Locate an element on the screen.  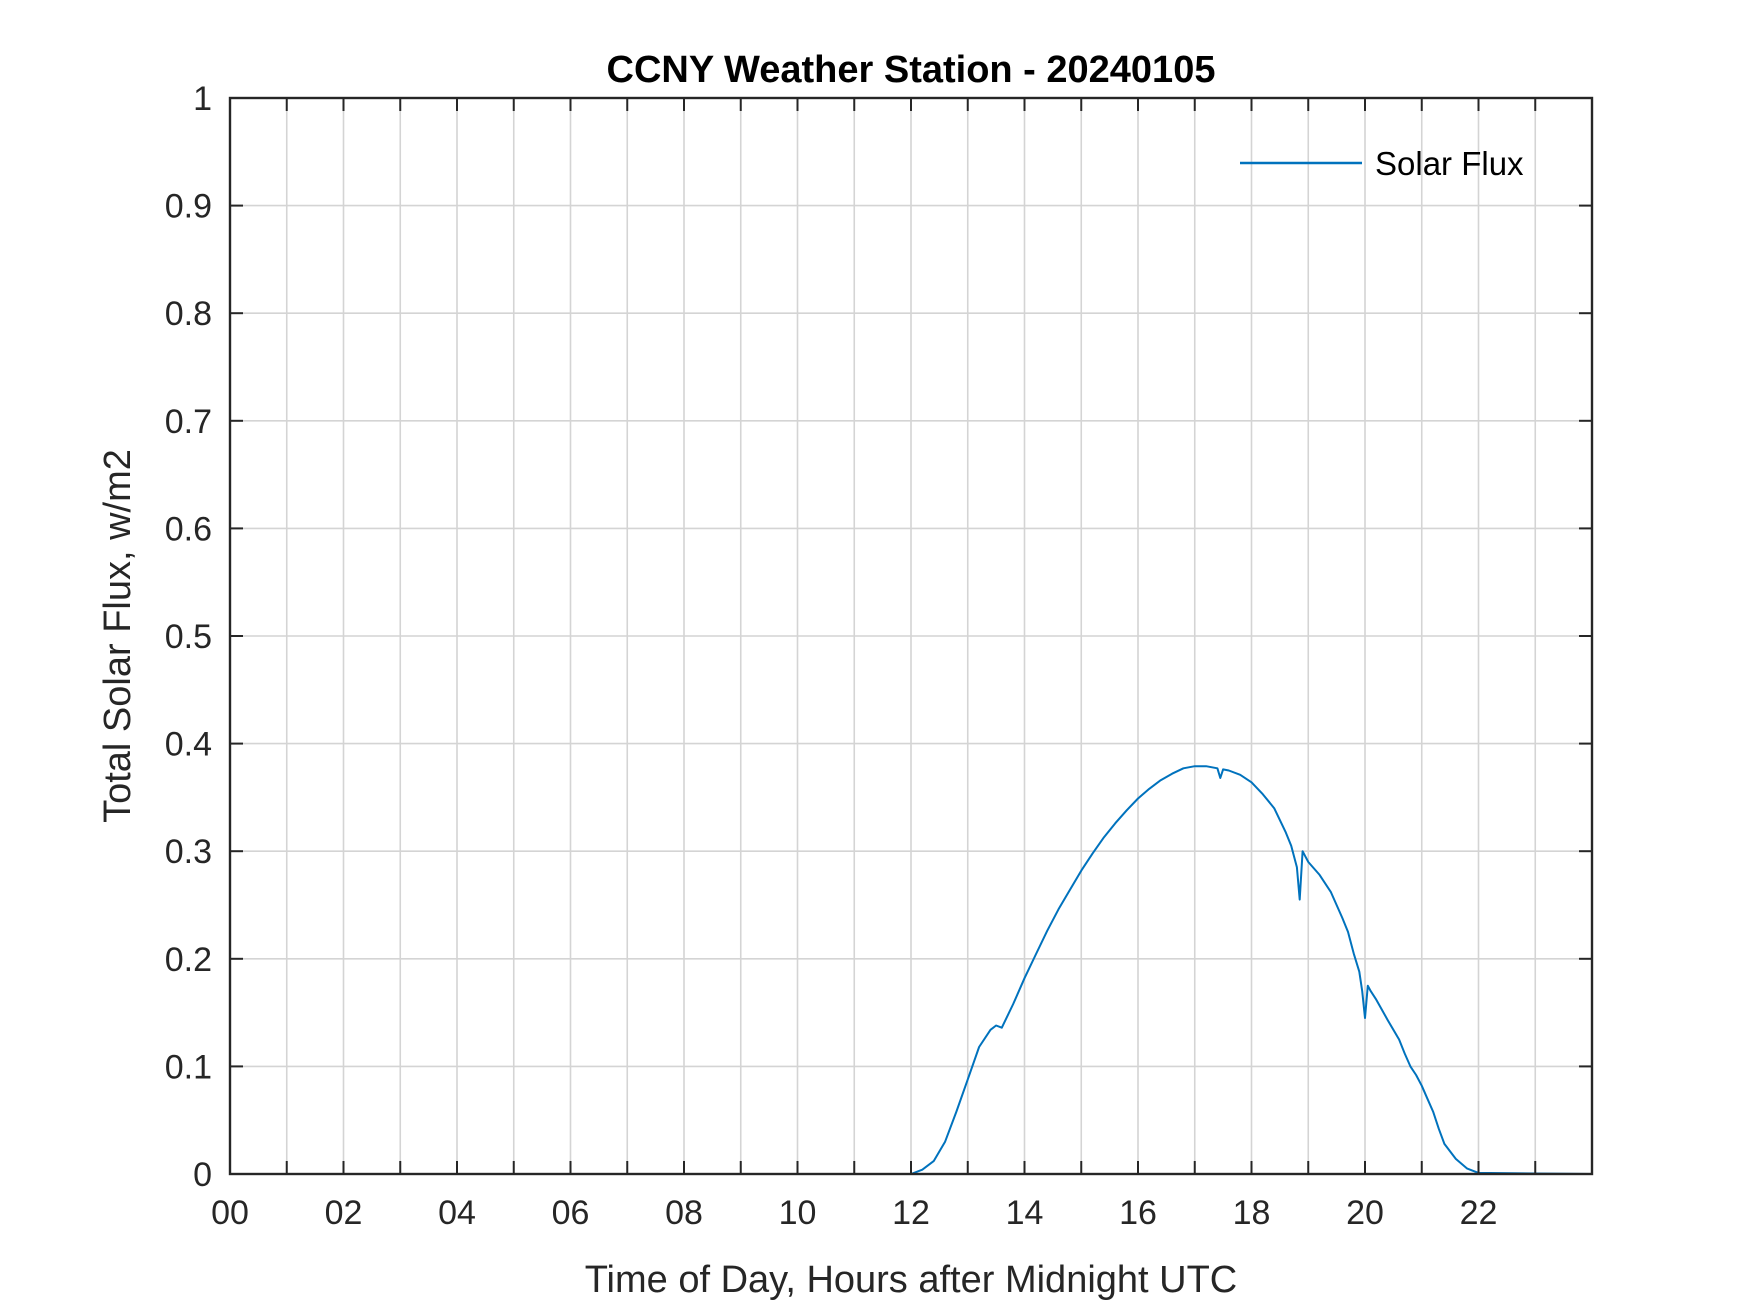
x-tick-label: 14 is located at coordinates (1025, 1213).